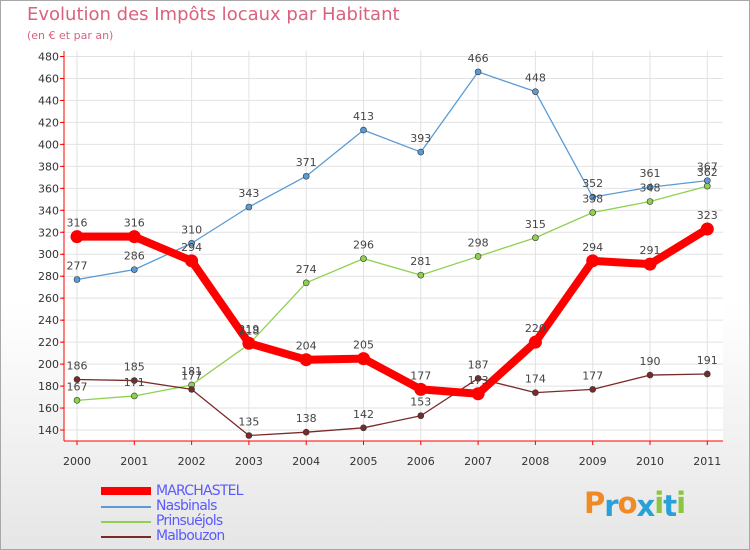 The image size is (750, 550). I want to click on data-label-marchastel: 323, so click(707, 215).